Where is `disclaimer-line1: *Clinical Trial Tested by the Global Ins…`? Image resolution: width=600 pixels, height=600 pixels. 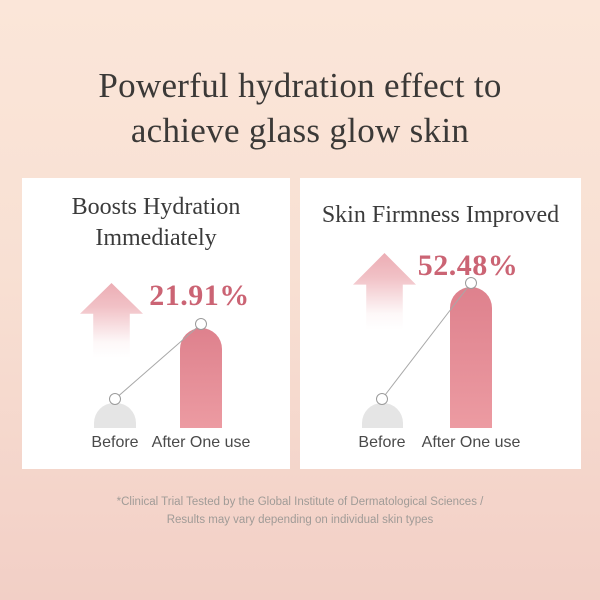 disclaimer-line1: *Clinical Trial Tested by the Global Ins… is located at coordinates (300, 502).